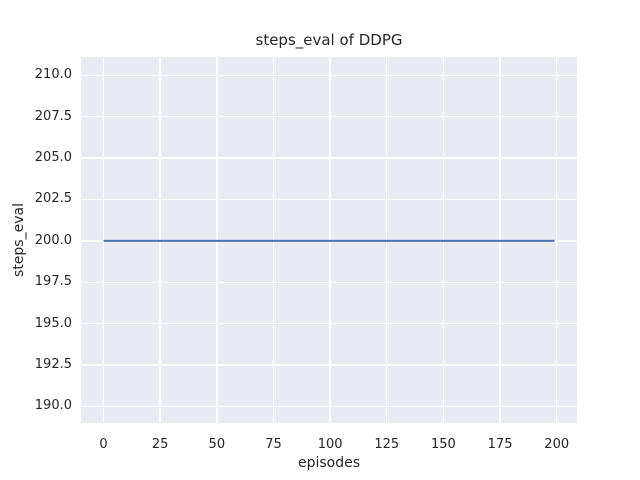 Image resolution: width=640 pixels, height=480 pixels. I want to click on y-tick-label: 207.5, so click(53, 116).